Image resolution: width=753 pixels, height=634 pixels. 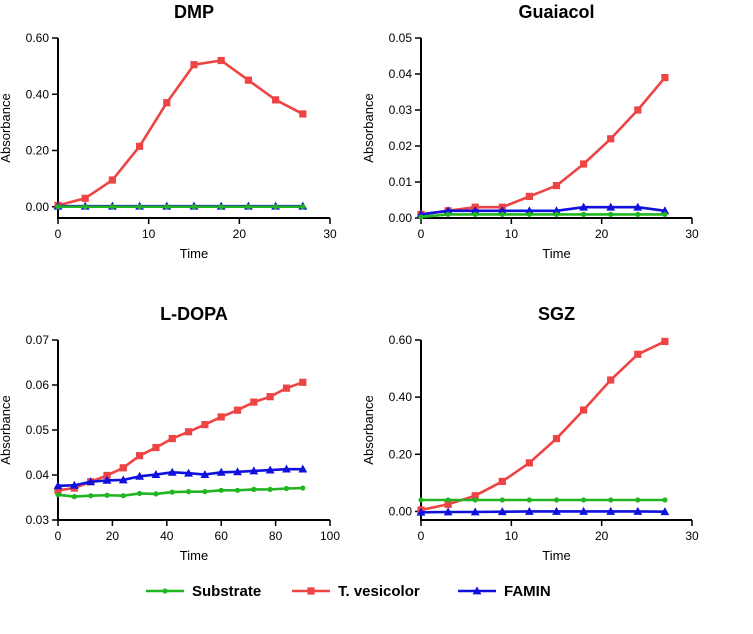 I want to click on x-tick-label: 30, so click(x=692, y=536).